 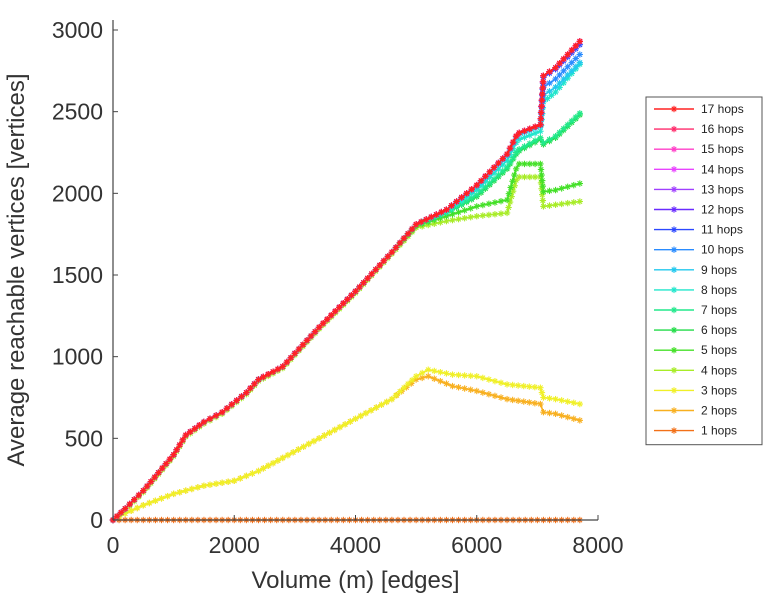 I want to click on legend-label: 12 hops, so click(x=722, y=210).